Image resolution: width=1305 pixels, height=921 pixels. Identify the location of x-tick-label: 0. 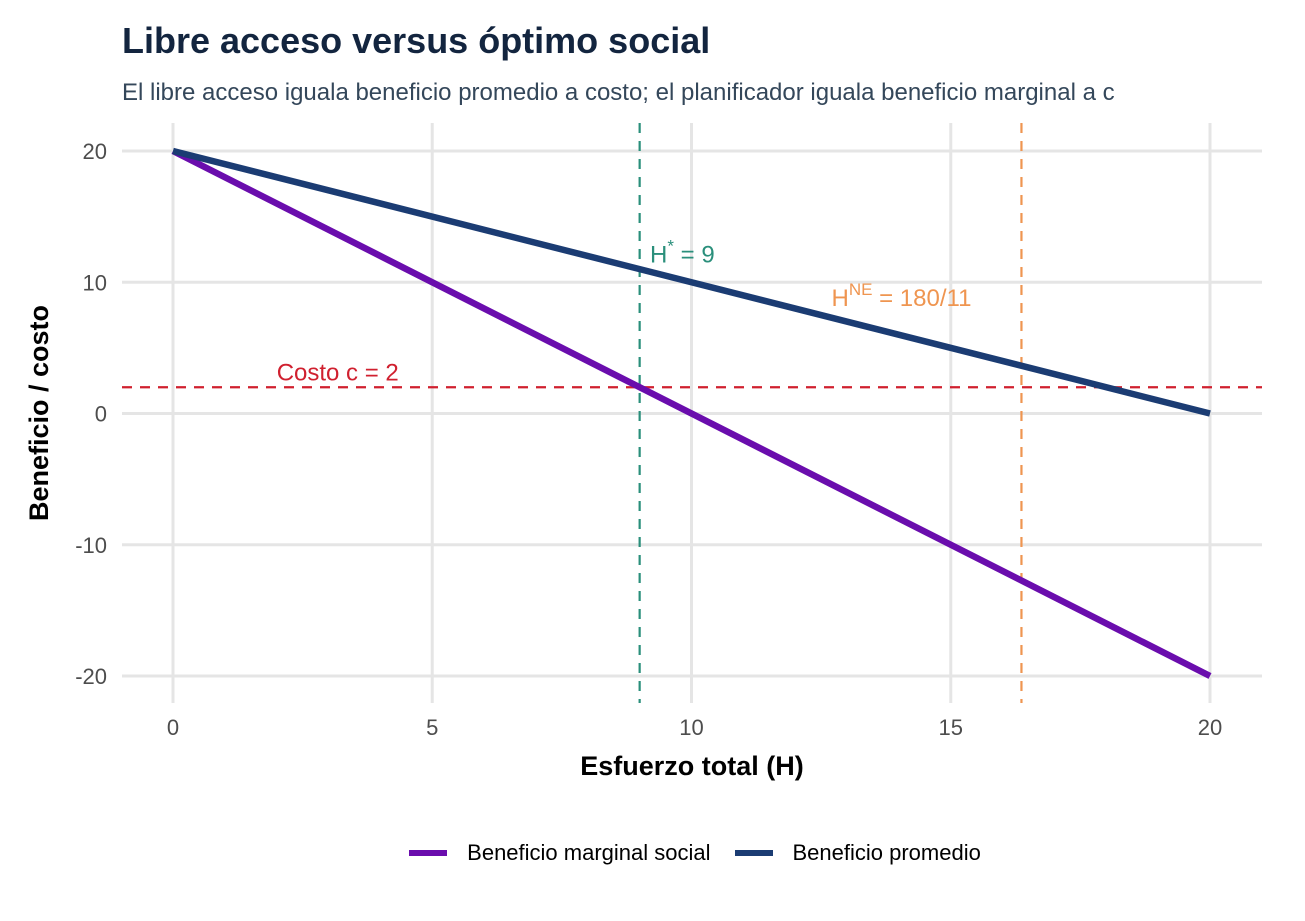
(173, 727).